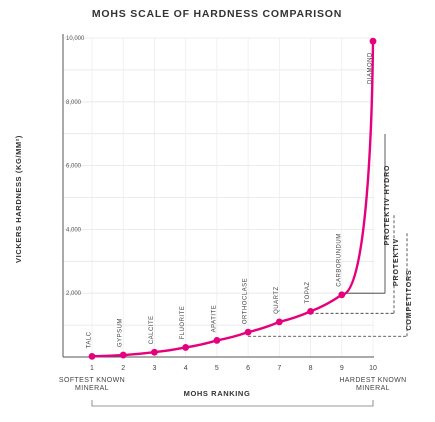 This screenshot has width=435, height=422. I want to click on mineral-label: DIAMOND, so click(371, 68).